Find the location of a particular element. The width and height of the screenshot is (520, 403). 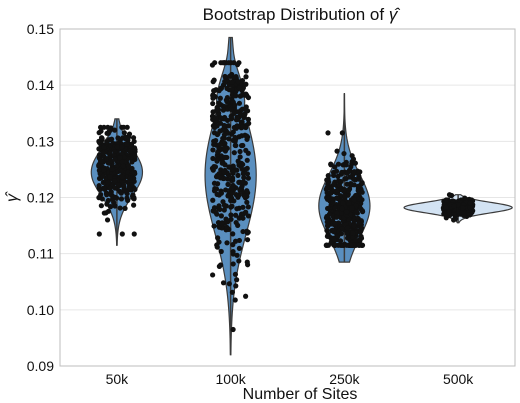

y-tick-label: 0.15 is located at coordinates (40, 29).